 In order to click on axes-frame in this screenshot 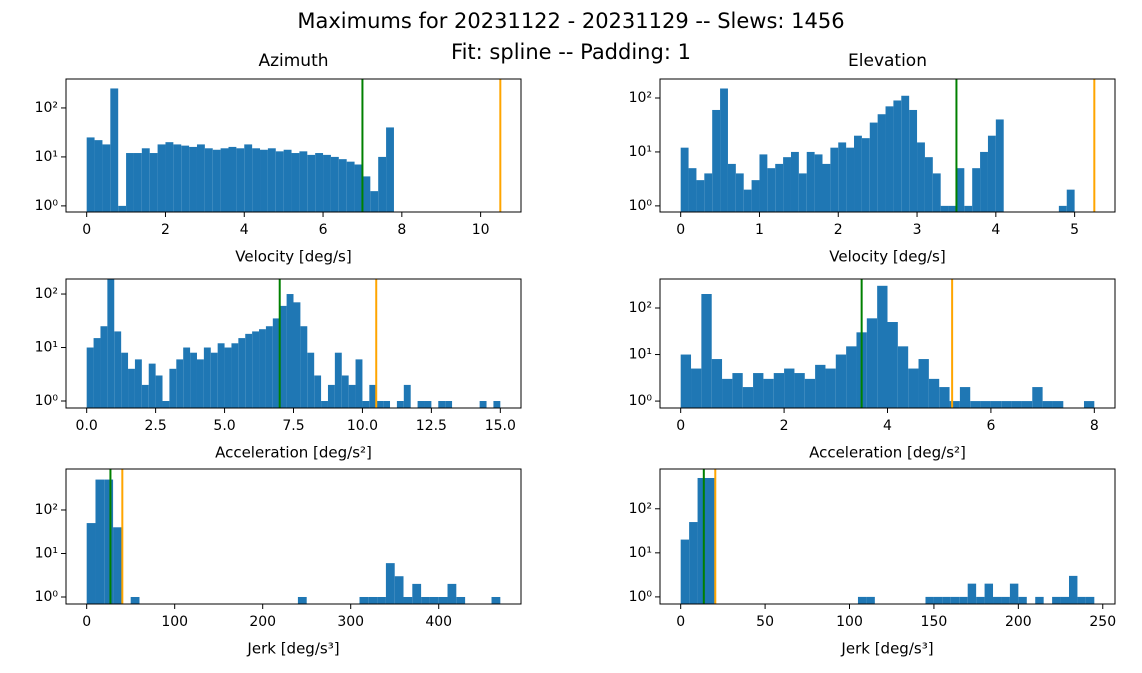, I will do `click(887, 536)`.